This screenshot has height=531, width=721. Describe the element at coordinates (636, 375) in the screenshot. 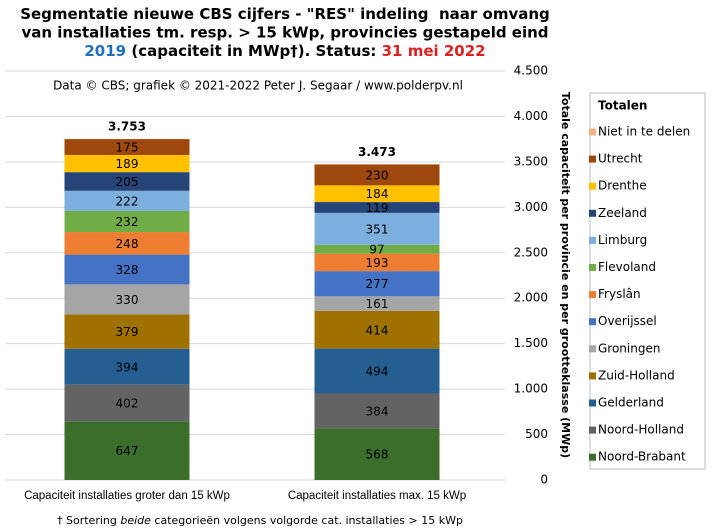

I see `legend-label: Zuid-Holland` at that location.